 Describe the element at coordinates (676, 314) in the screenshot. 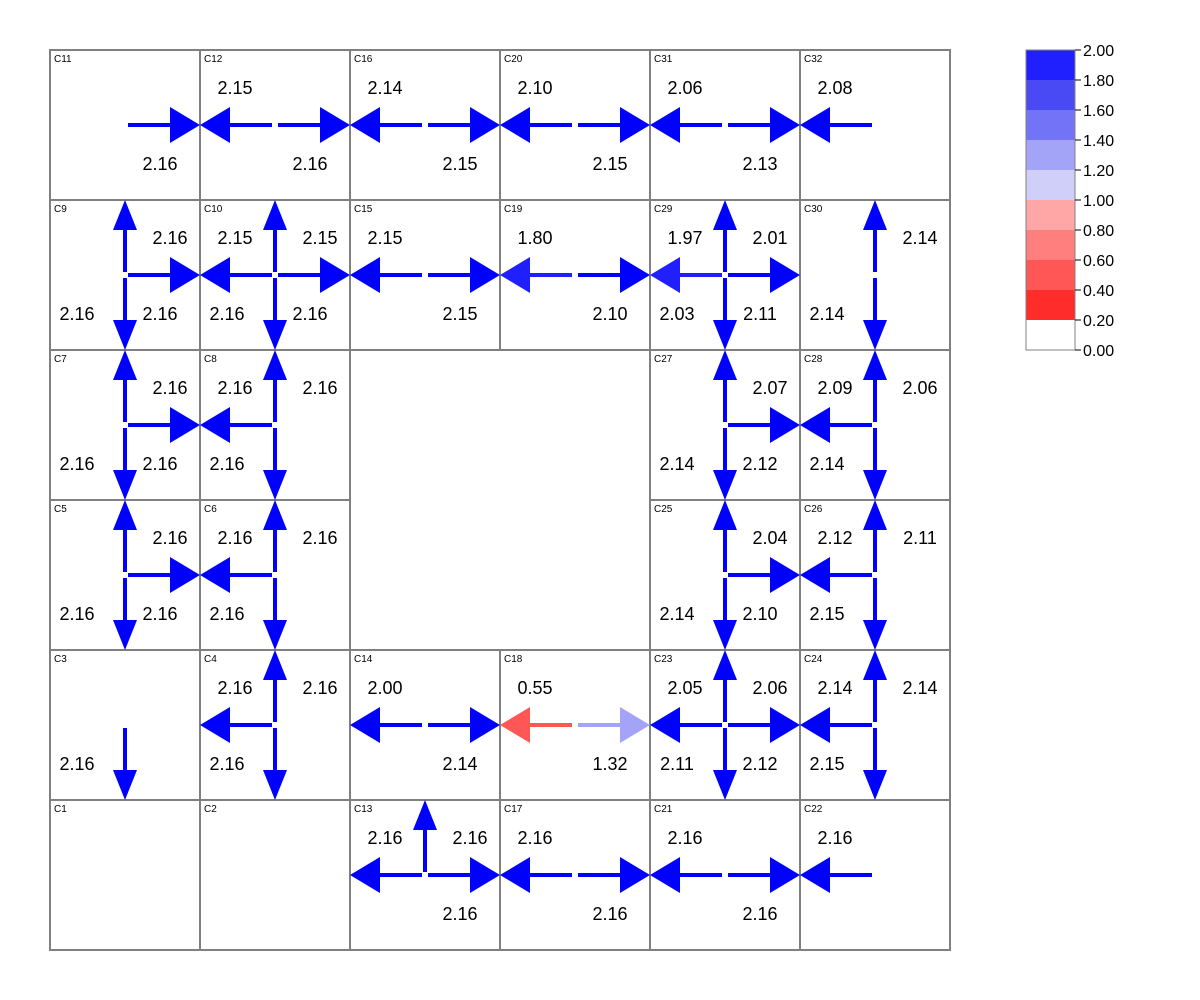

I see `arrow-value-label: 2.03` at that location.